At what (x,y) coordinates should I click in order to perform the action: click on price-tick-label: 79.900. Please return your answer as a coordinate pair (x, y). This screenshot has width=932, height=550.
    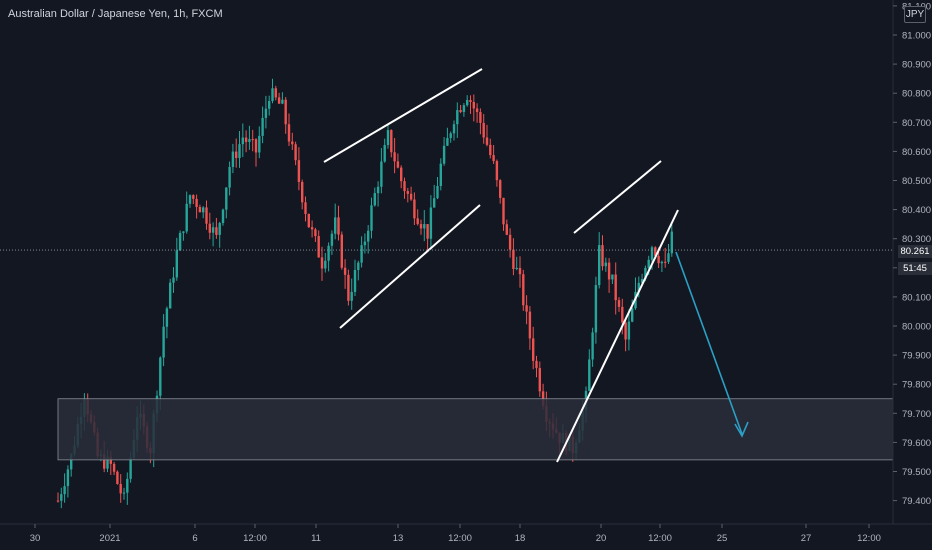
    Looking at the image, I should click on (916, 356).